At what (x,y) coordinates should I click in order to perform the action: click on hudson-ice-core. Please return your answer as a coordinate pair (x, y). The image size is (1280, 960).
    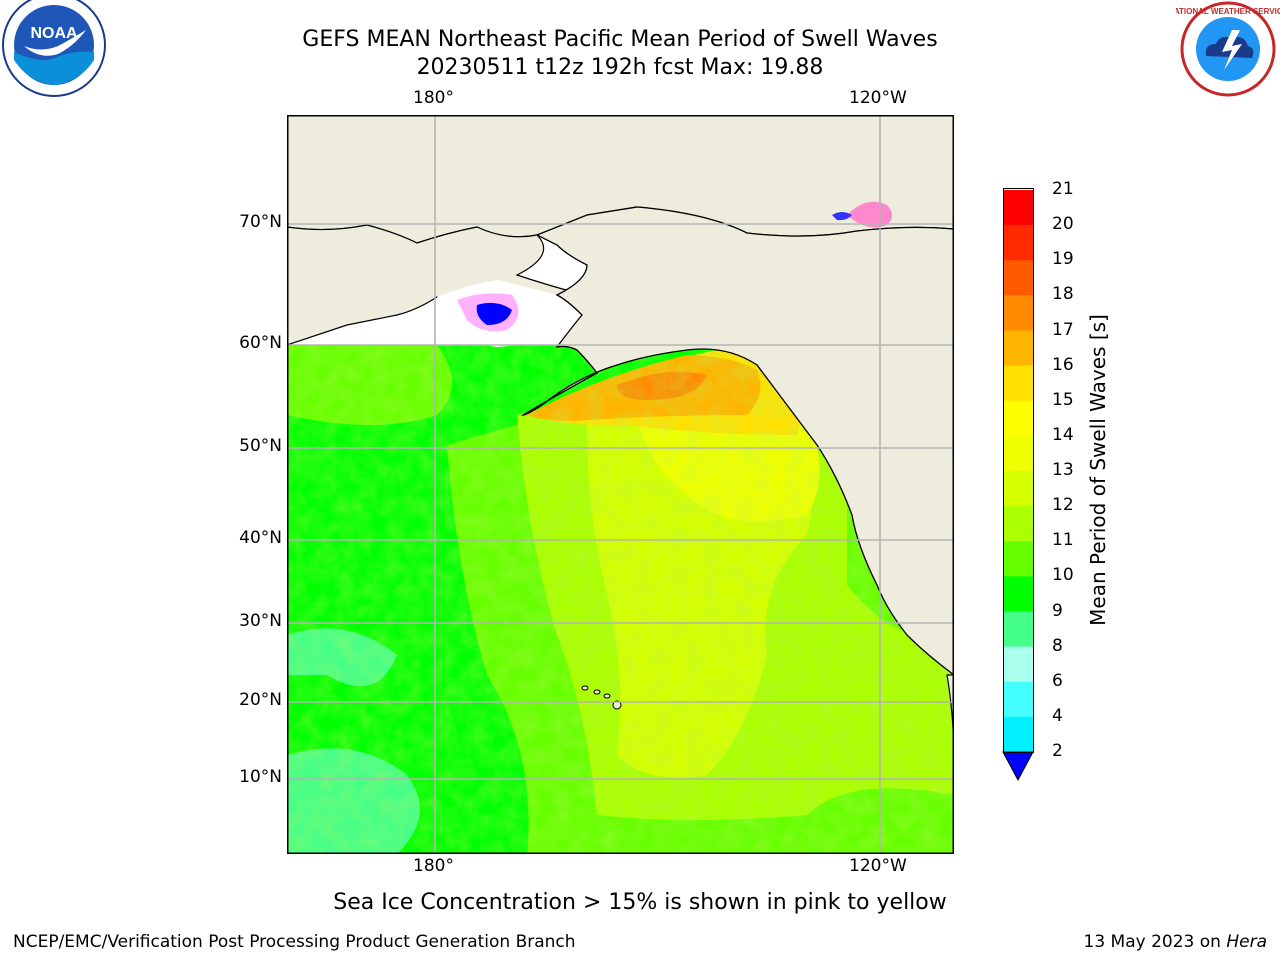
    Looking at the image, I should click on (842, 216).